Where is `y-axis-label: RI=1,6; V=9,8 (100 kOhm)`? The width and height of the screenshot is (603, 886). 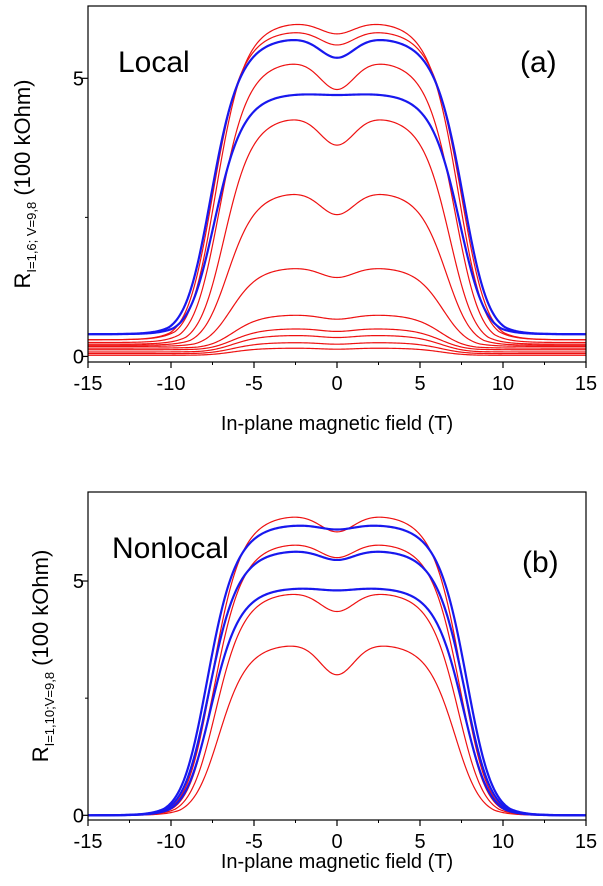 y-axis-label: RI=1,6; V=9,8 (100 kOhm) is located at coordinates (24, 184).